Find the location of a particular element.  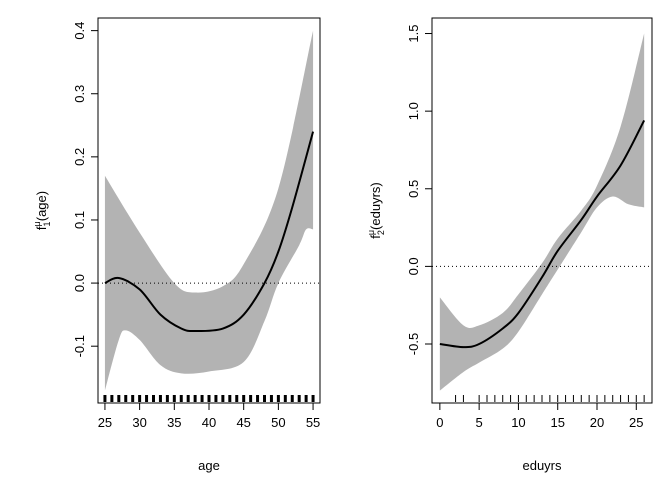

x-tick-label: 35 is located at coordinates (174, 422).